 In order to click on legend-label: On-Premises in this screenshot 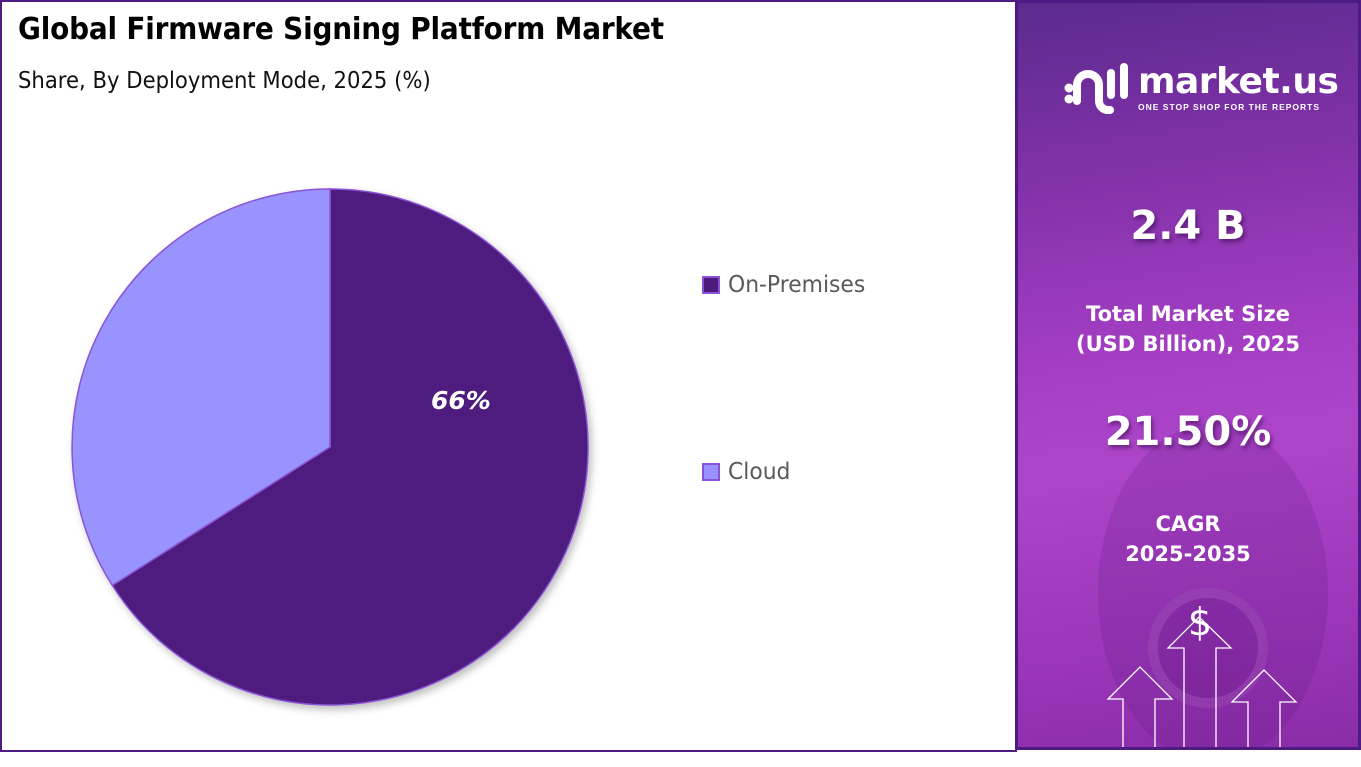, I will do `click(797, 285)`.